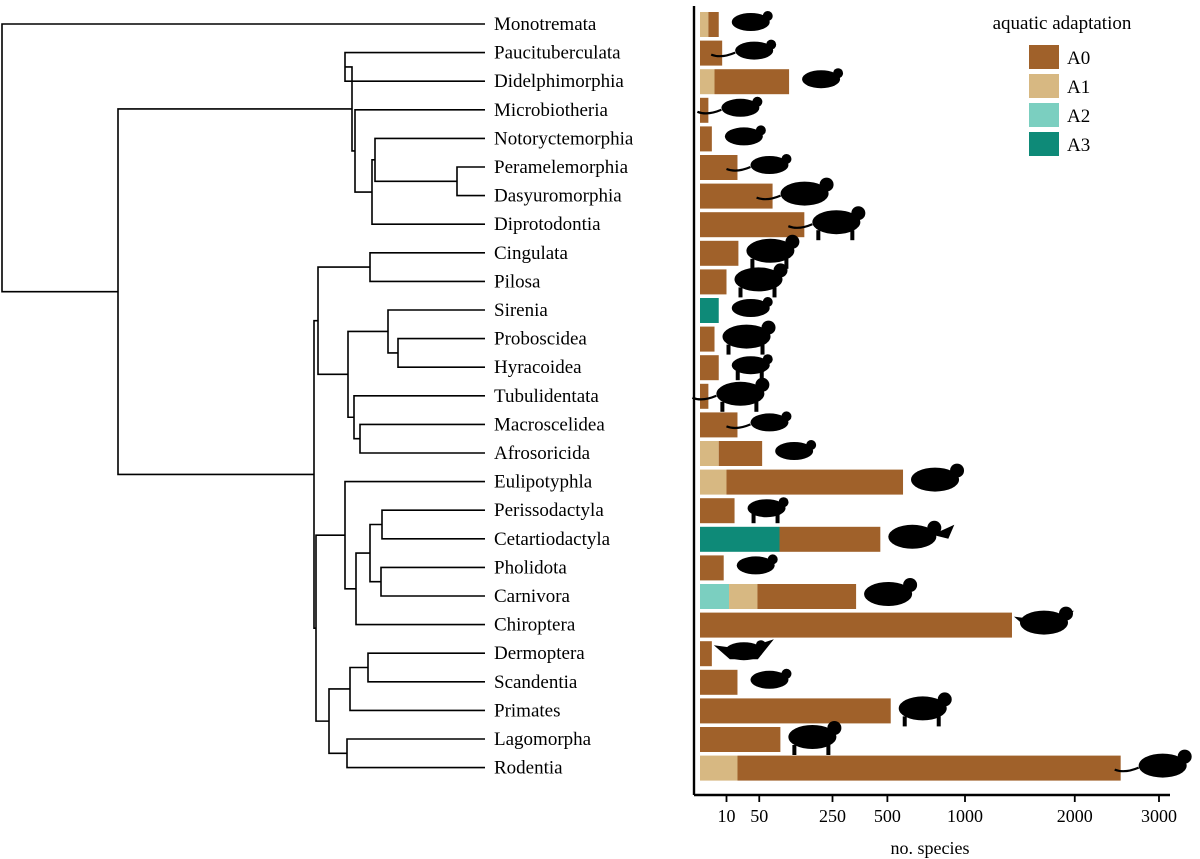 The image size is (1200, 859). Describe the element at coordinates (559, 81) in the screenshot. I see `order-label: Didelphimorphia` at that location.